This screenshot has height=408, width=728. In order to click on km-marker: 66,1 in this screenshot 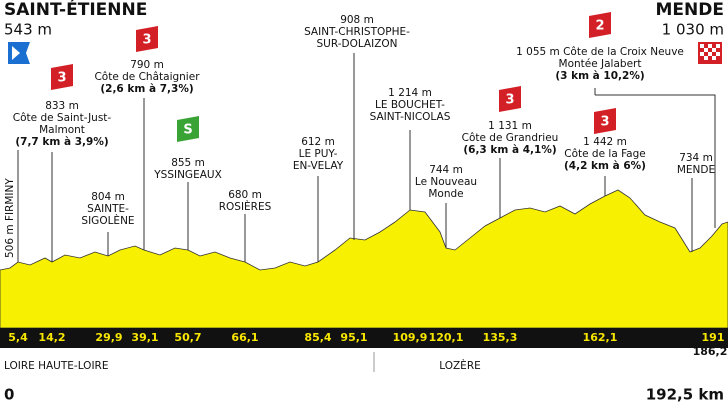, I will do `click(244, 337)`.